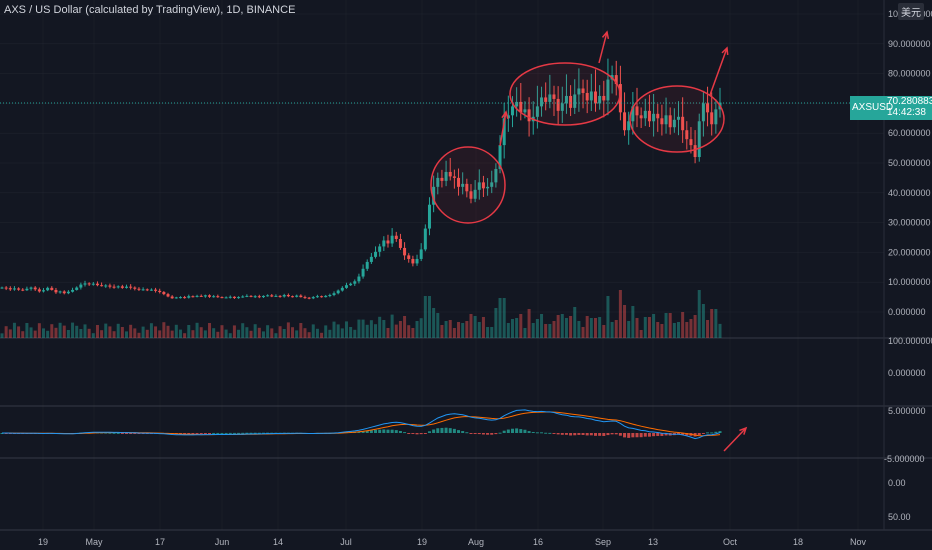 This screenshot has width=932, height=550. I want to click on price-tag-countdown: 14:42:38, so click(906, 112).